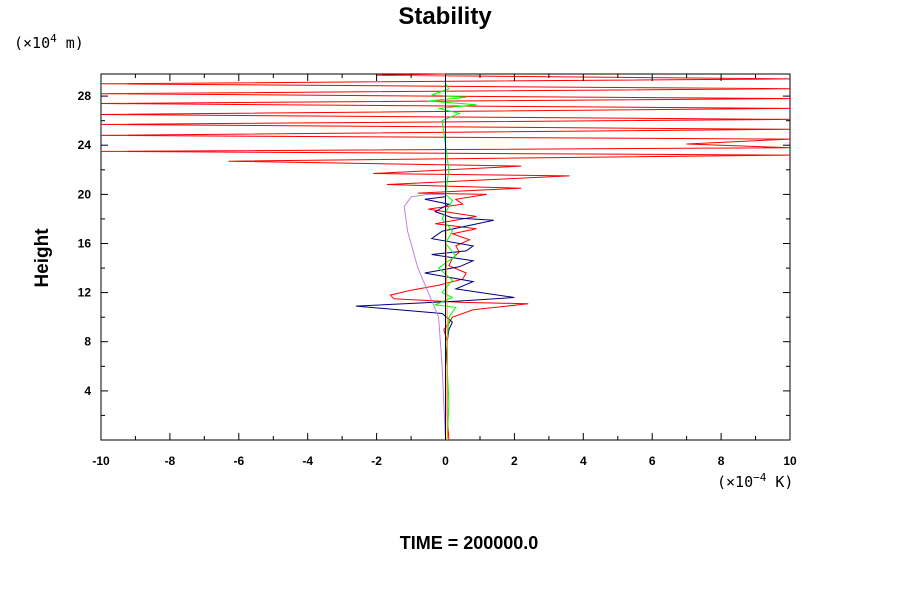 The image size is (900, 600). I want to click on x-axis-unit-suffix: K), so click(779, 482).